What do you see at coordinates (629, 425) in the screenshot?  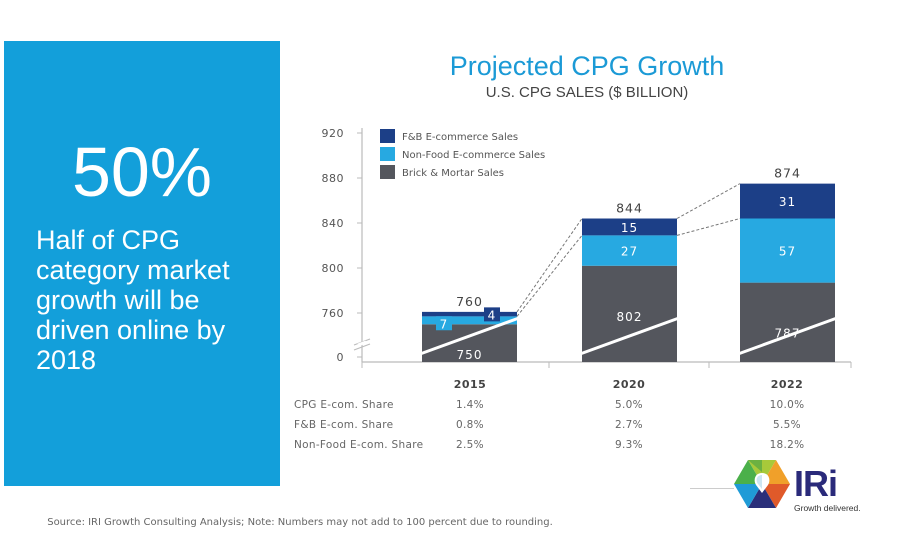 I see `table-cell: 2.7%` at bounding box center [629, 425].